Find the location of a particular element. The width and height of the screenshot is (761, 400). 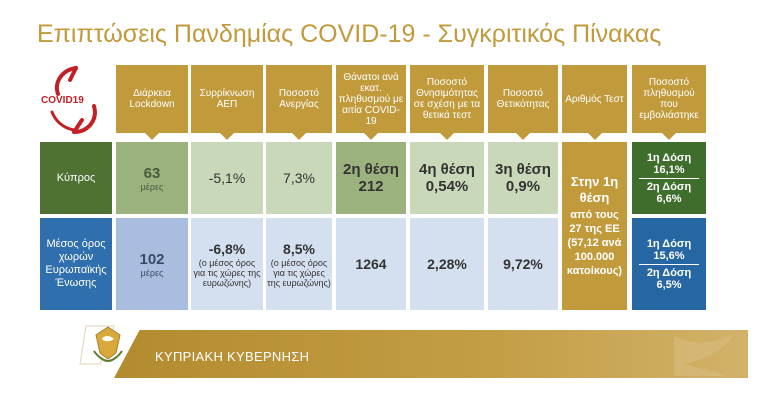

header-tests: Αριθμός Τεστ is located at coordinates (594, 102).